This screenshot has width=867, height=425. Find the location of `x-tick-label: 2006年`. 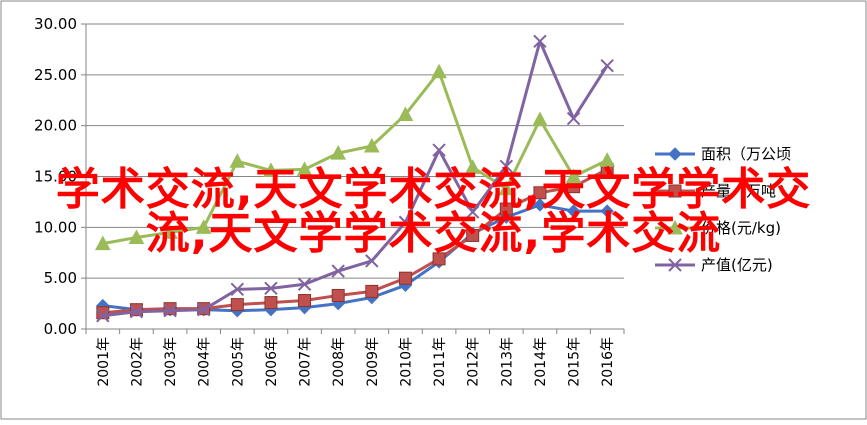

x-tick-label: 2006年 is located at coordinates (272, 362).